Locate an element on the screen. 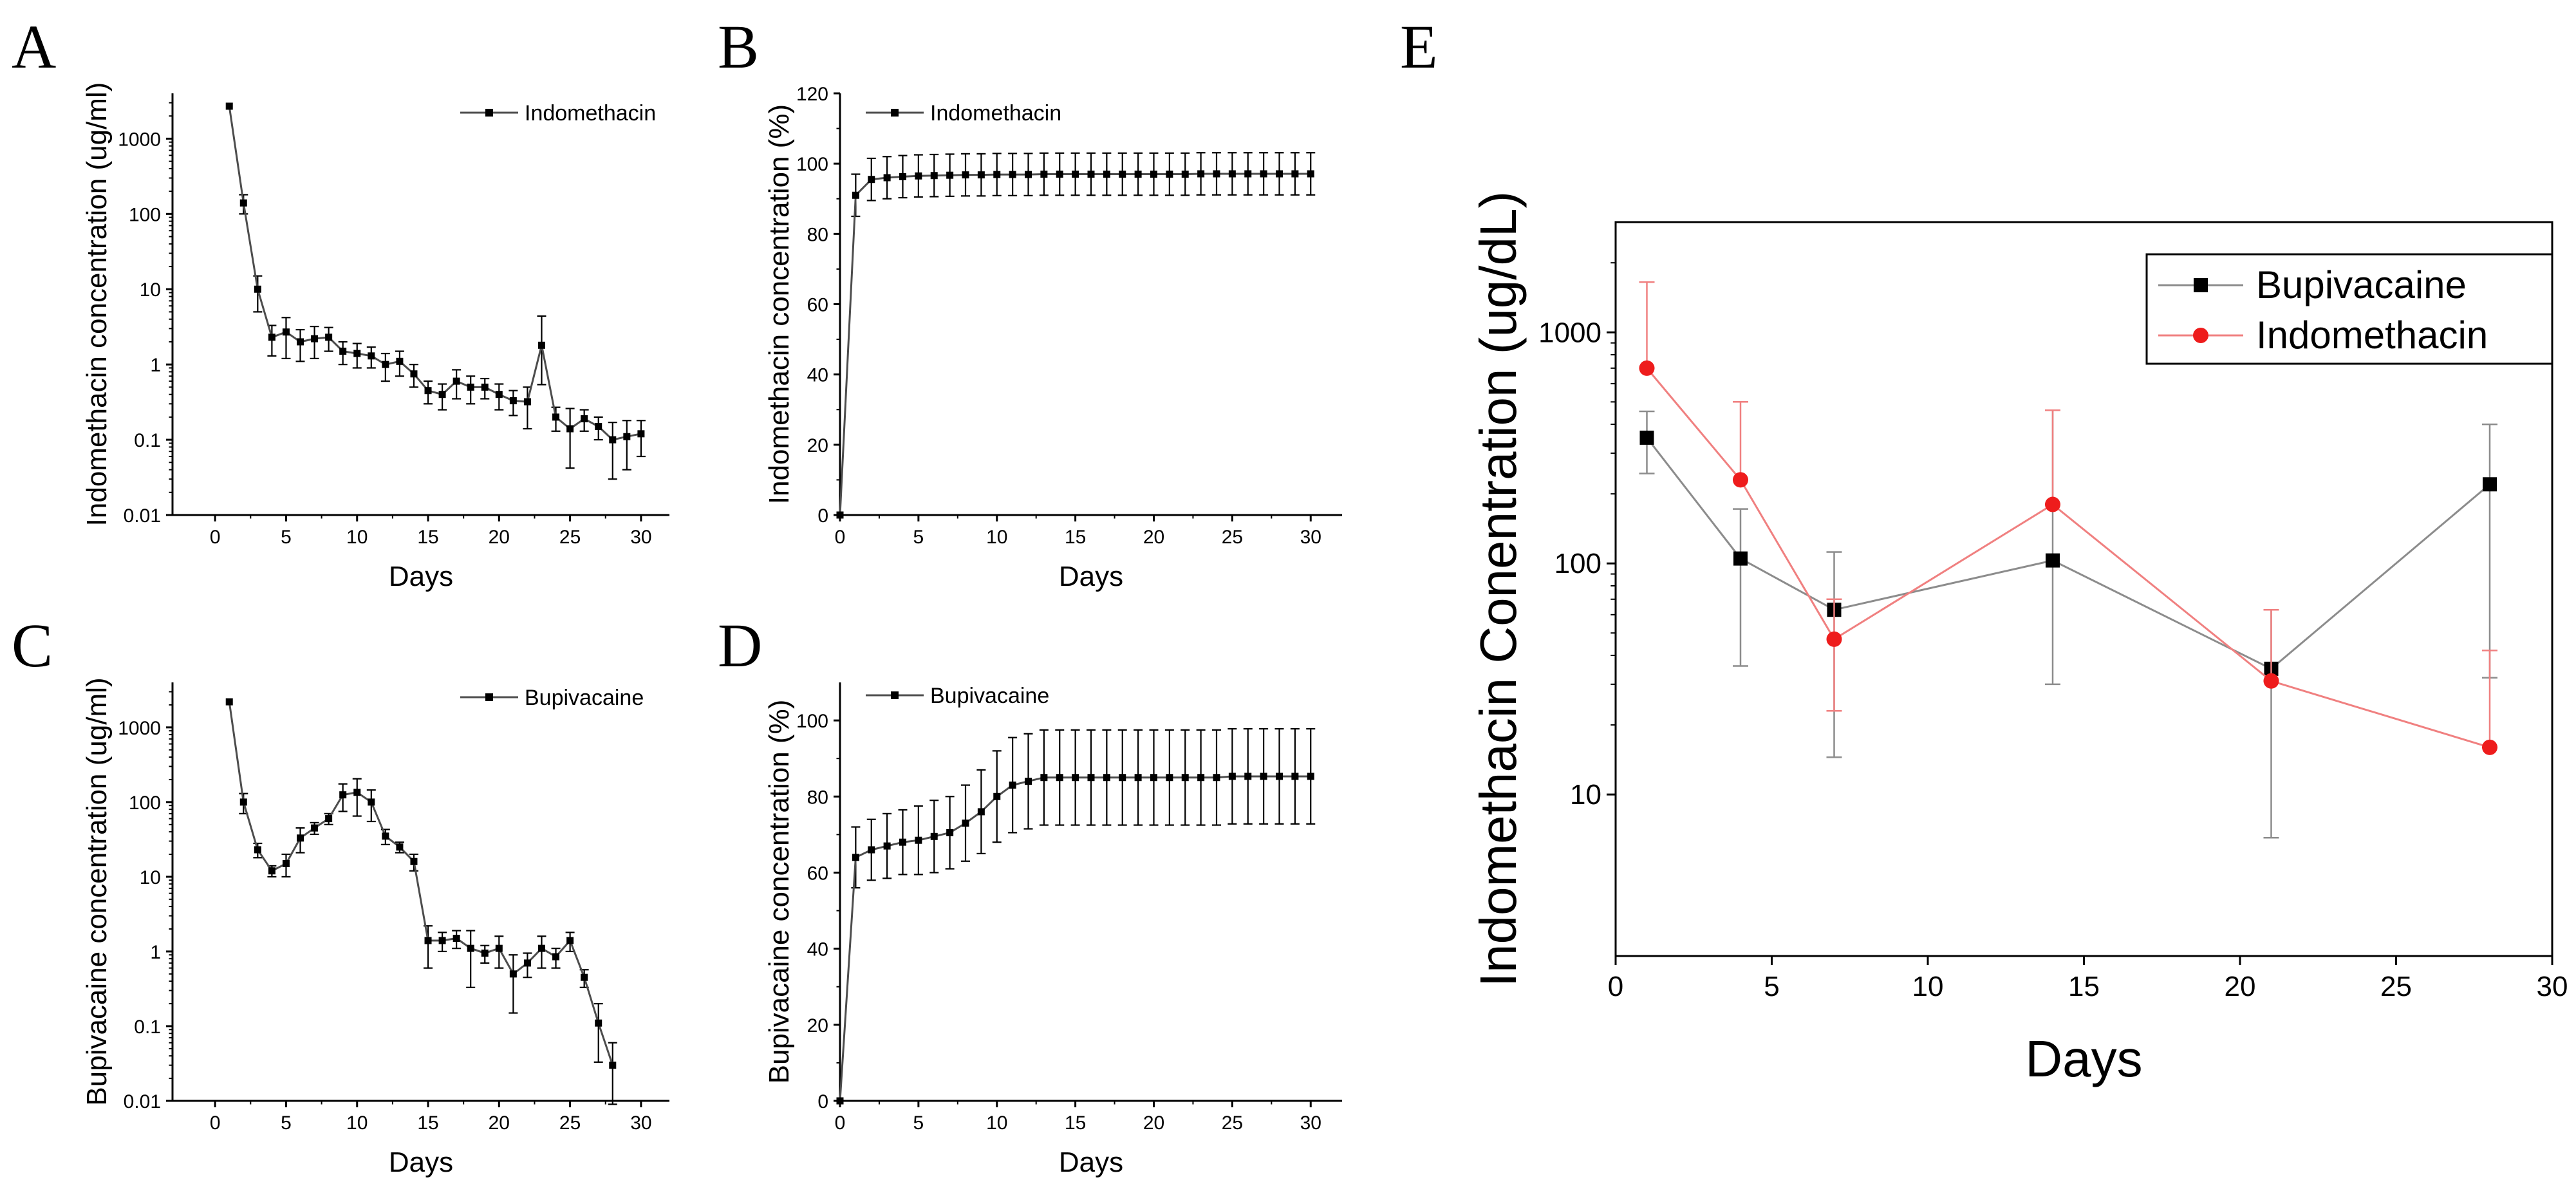  panel-e-indomethacin-line is located at coordinates (2068, 558).